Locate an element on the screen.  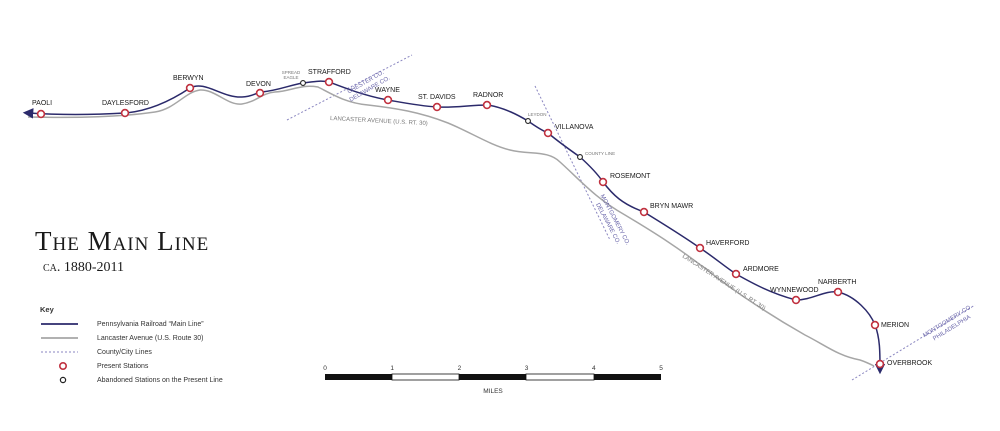
station-label-villanova: VILLANOVA is located at coordinates (574, 127).